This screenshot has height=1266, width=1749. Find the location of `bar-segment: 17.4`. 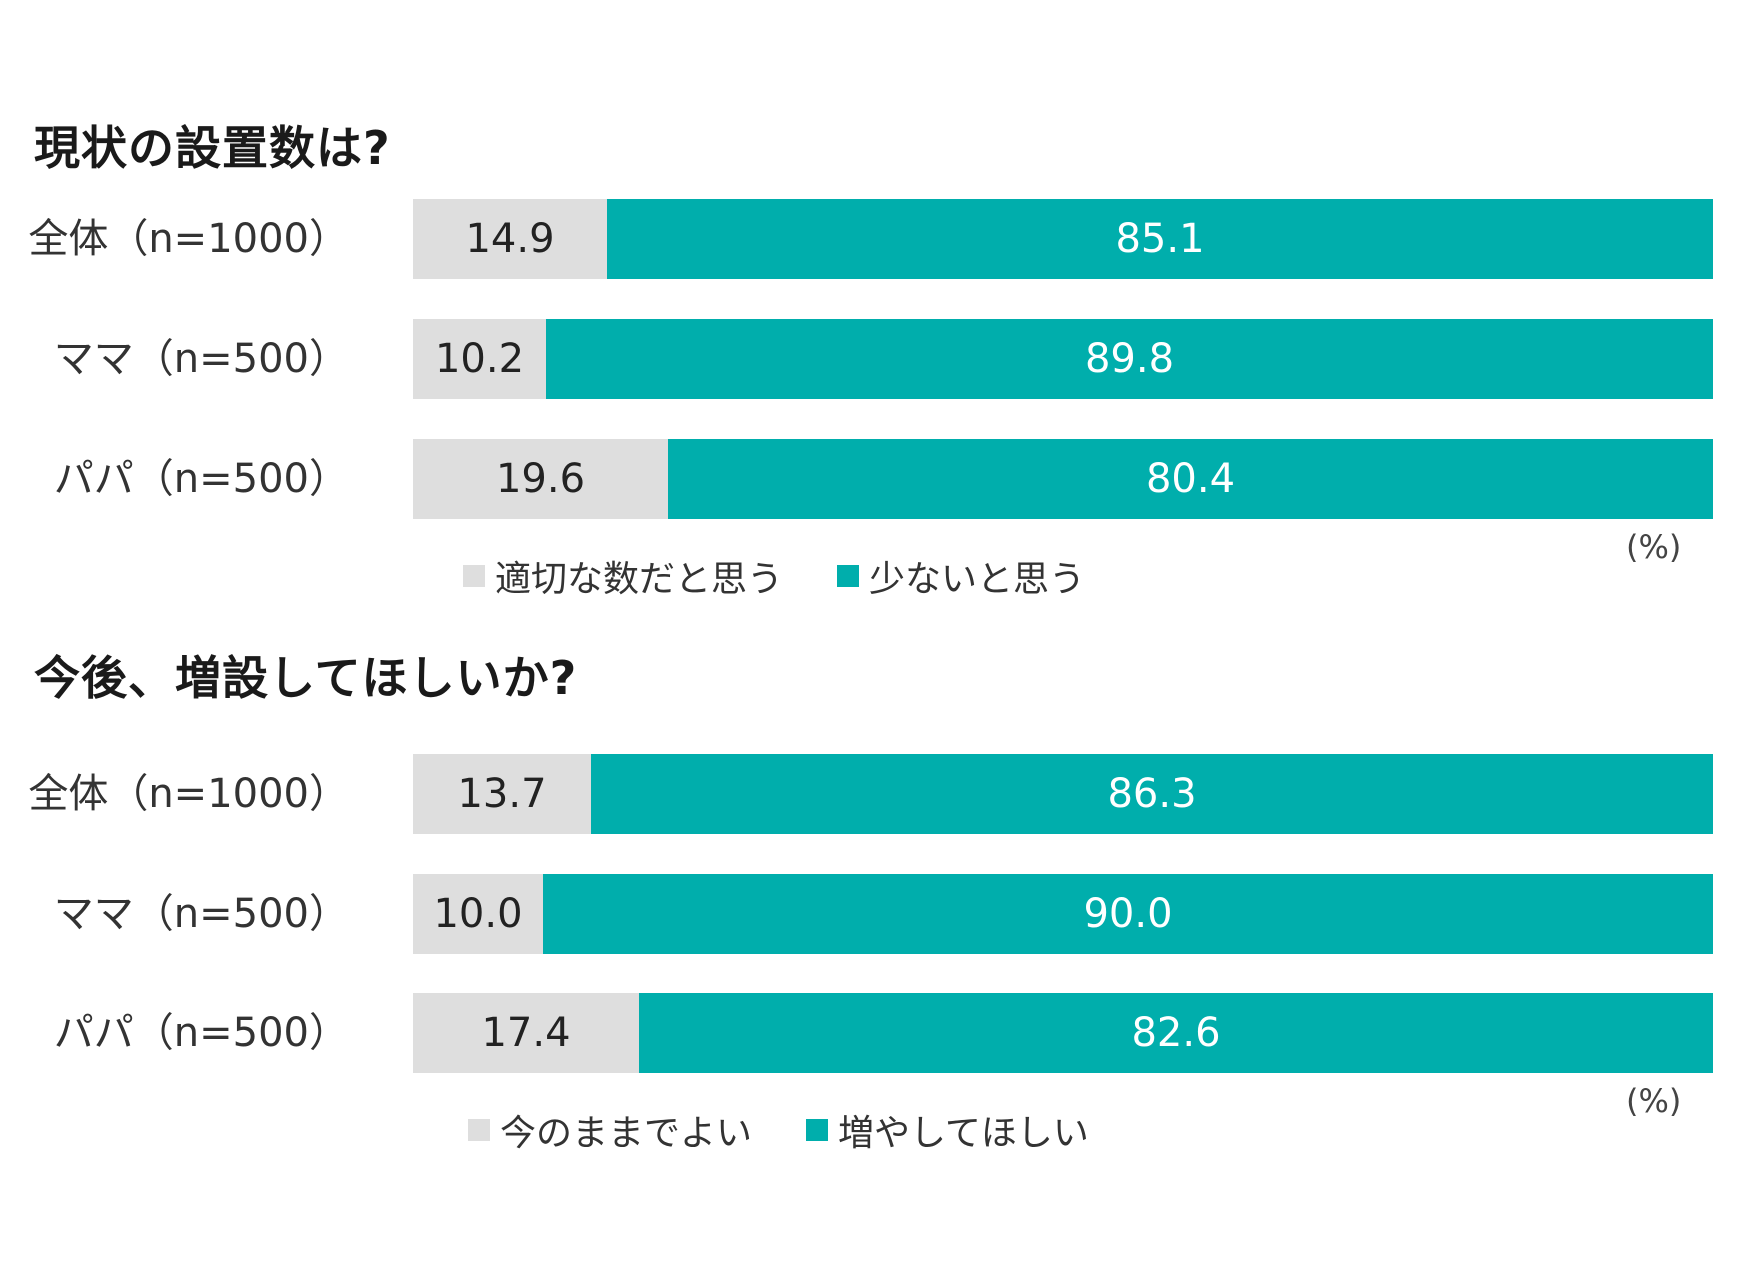

bar-segment: 17.4 is located at coordinates (526, 1033).